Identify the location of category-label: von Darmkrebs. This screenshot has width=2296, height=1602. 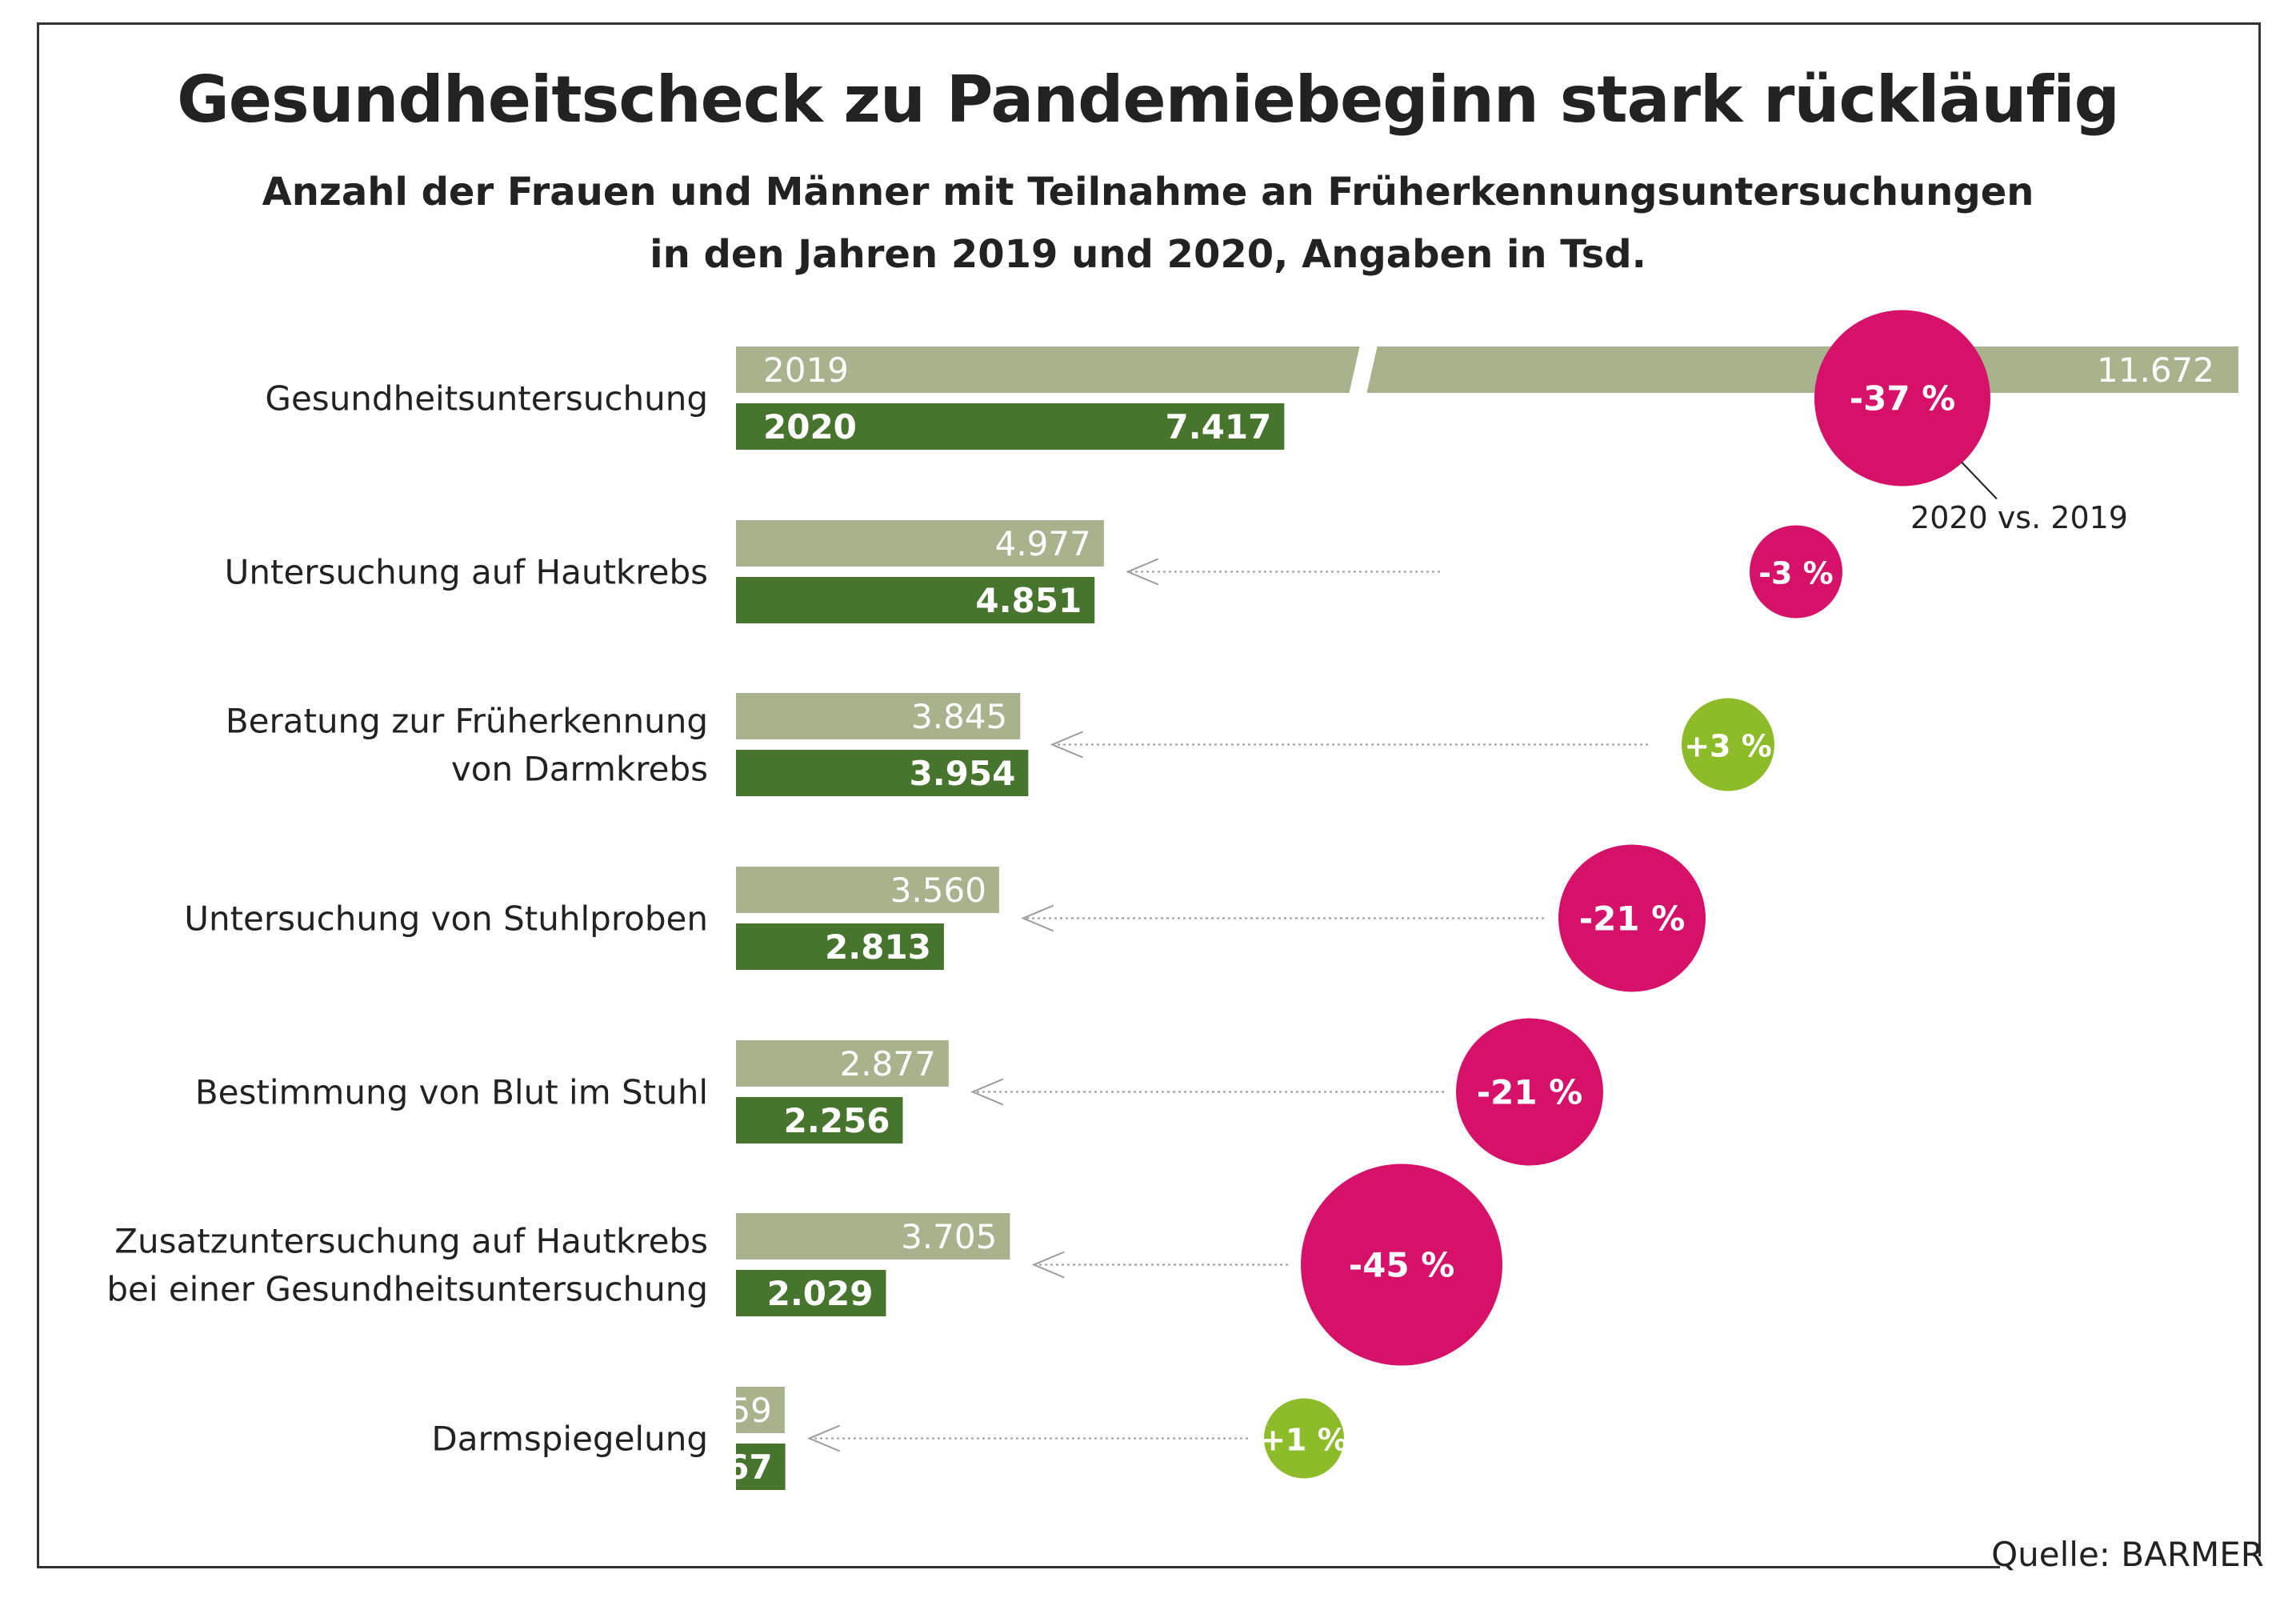
(579, 769).